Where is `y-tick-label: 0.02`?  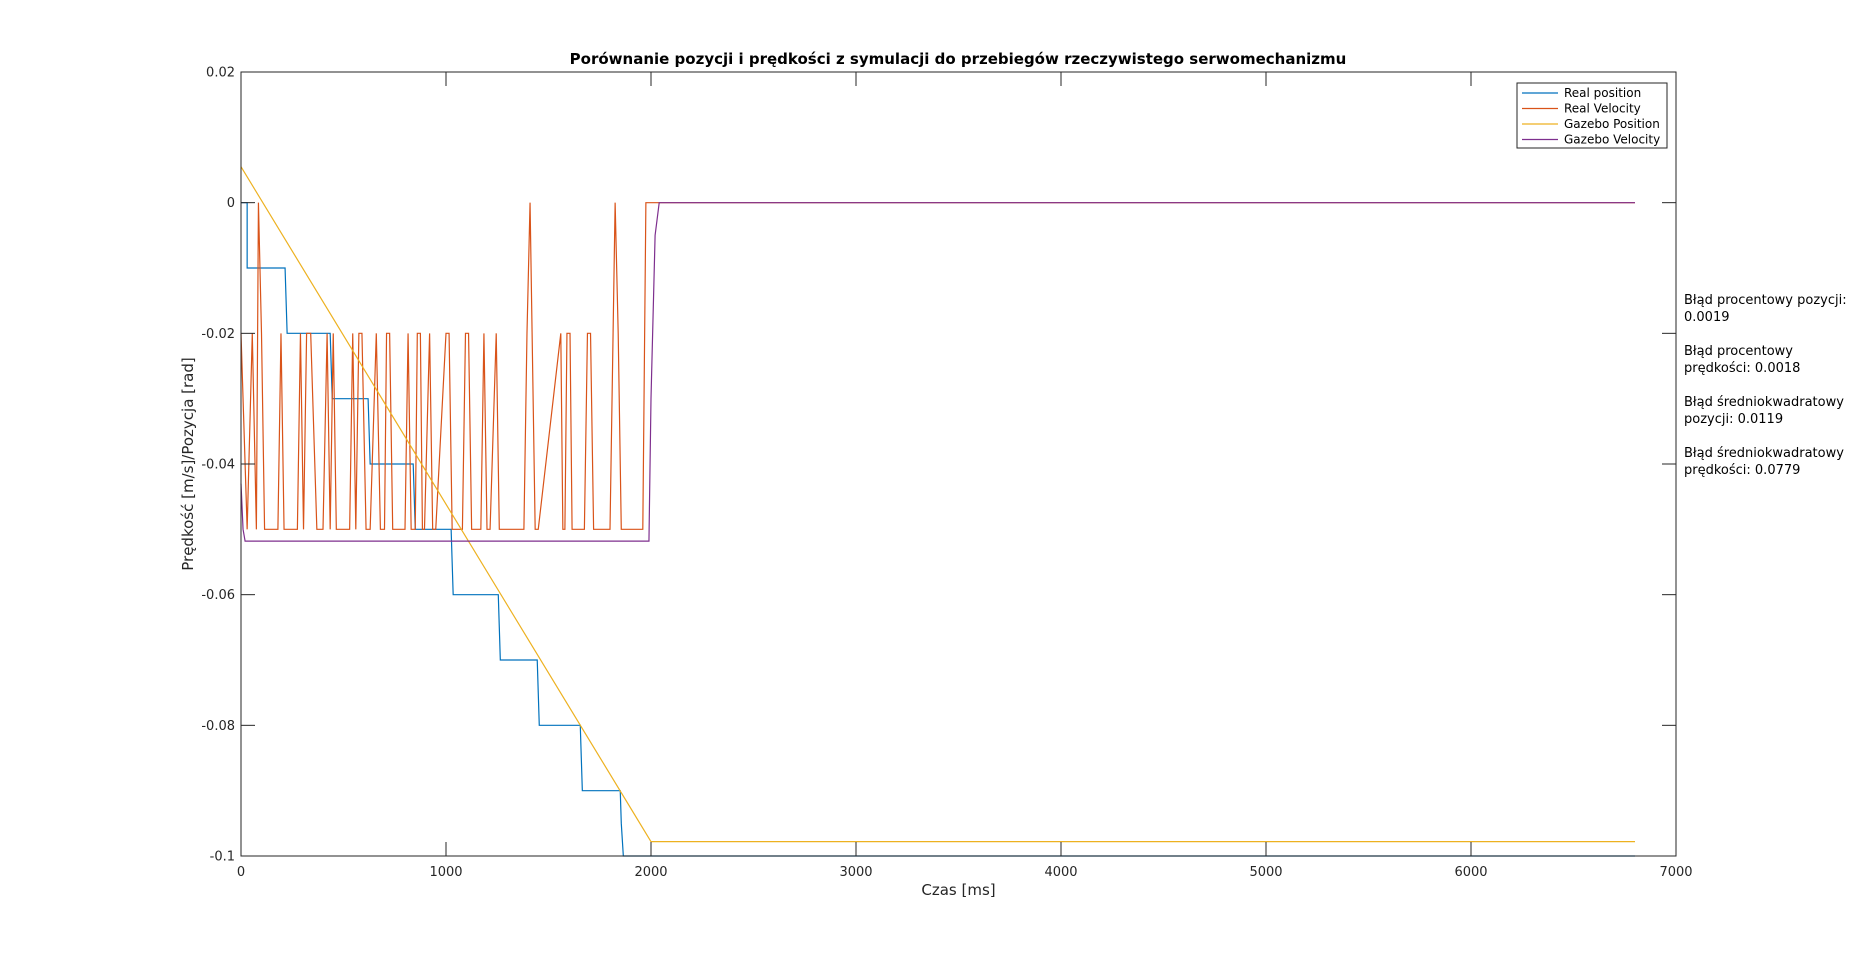 y-tick-label: 0.02 is located at coordinates (220, 73).